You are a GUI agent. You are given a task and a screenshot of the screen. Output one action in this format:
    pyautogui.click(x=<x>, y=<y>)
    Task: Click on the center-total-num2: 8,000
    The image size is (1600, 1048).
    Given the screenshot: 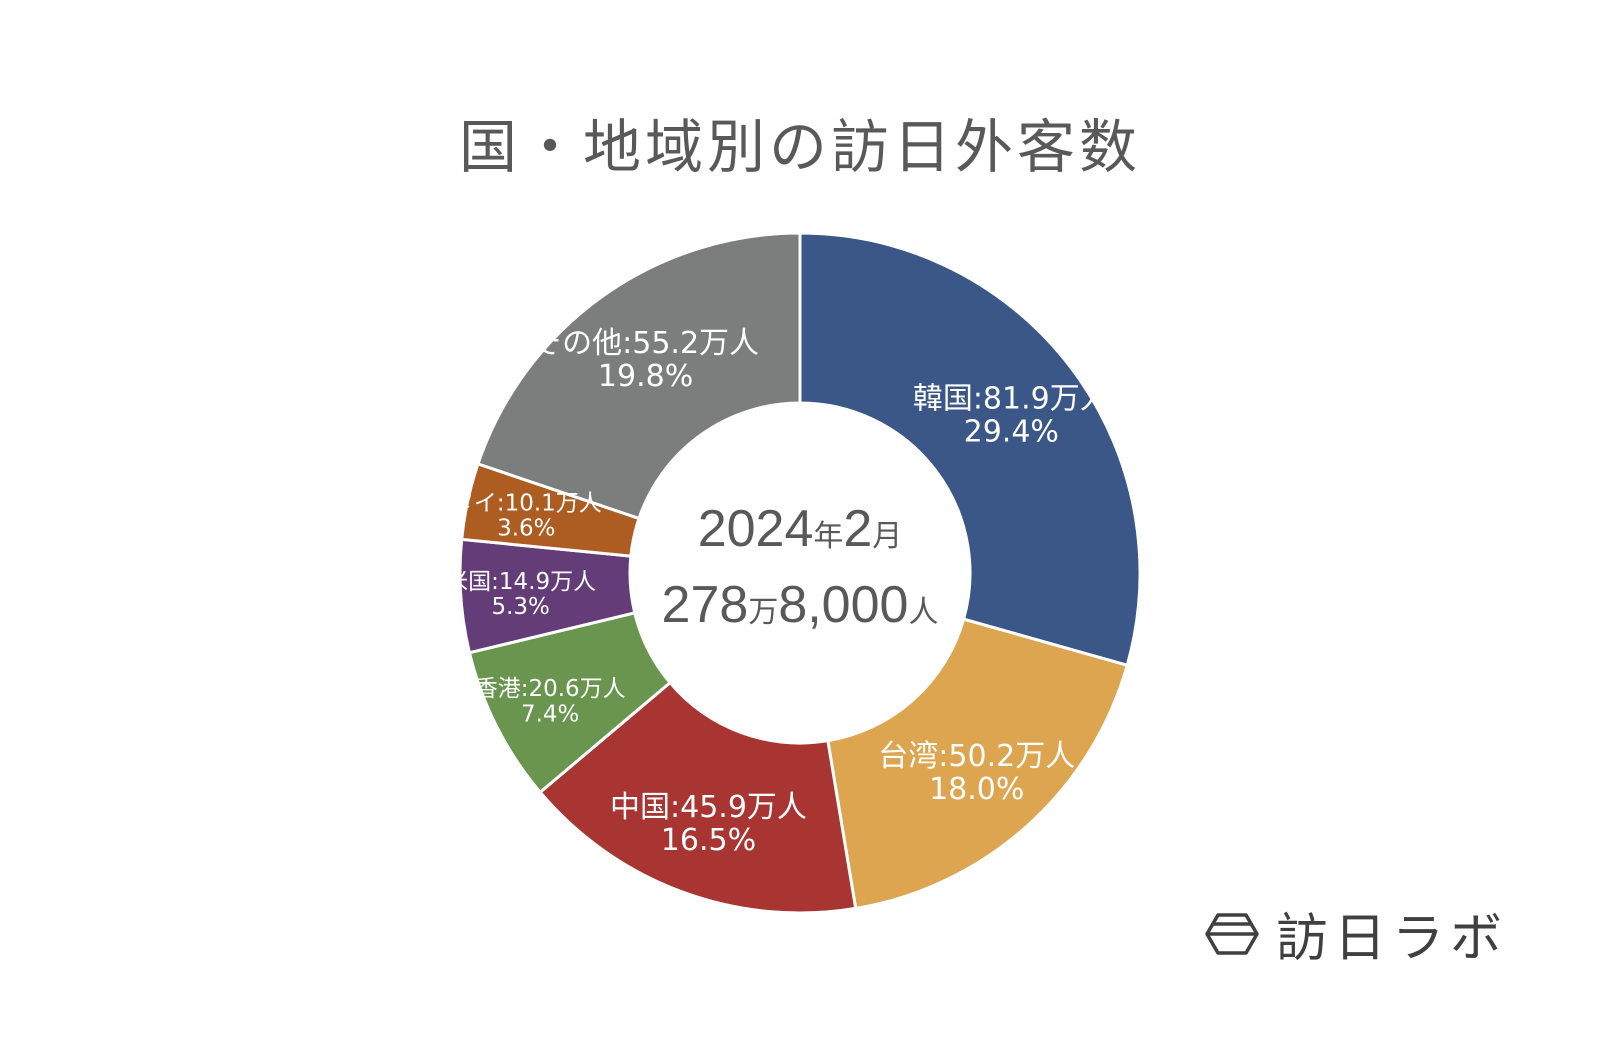 What is the action you would take?
    pyautogui.click(x=843, y=605)
    